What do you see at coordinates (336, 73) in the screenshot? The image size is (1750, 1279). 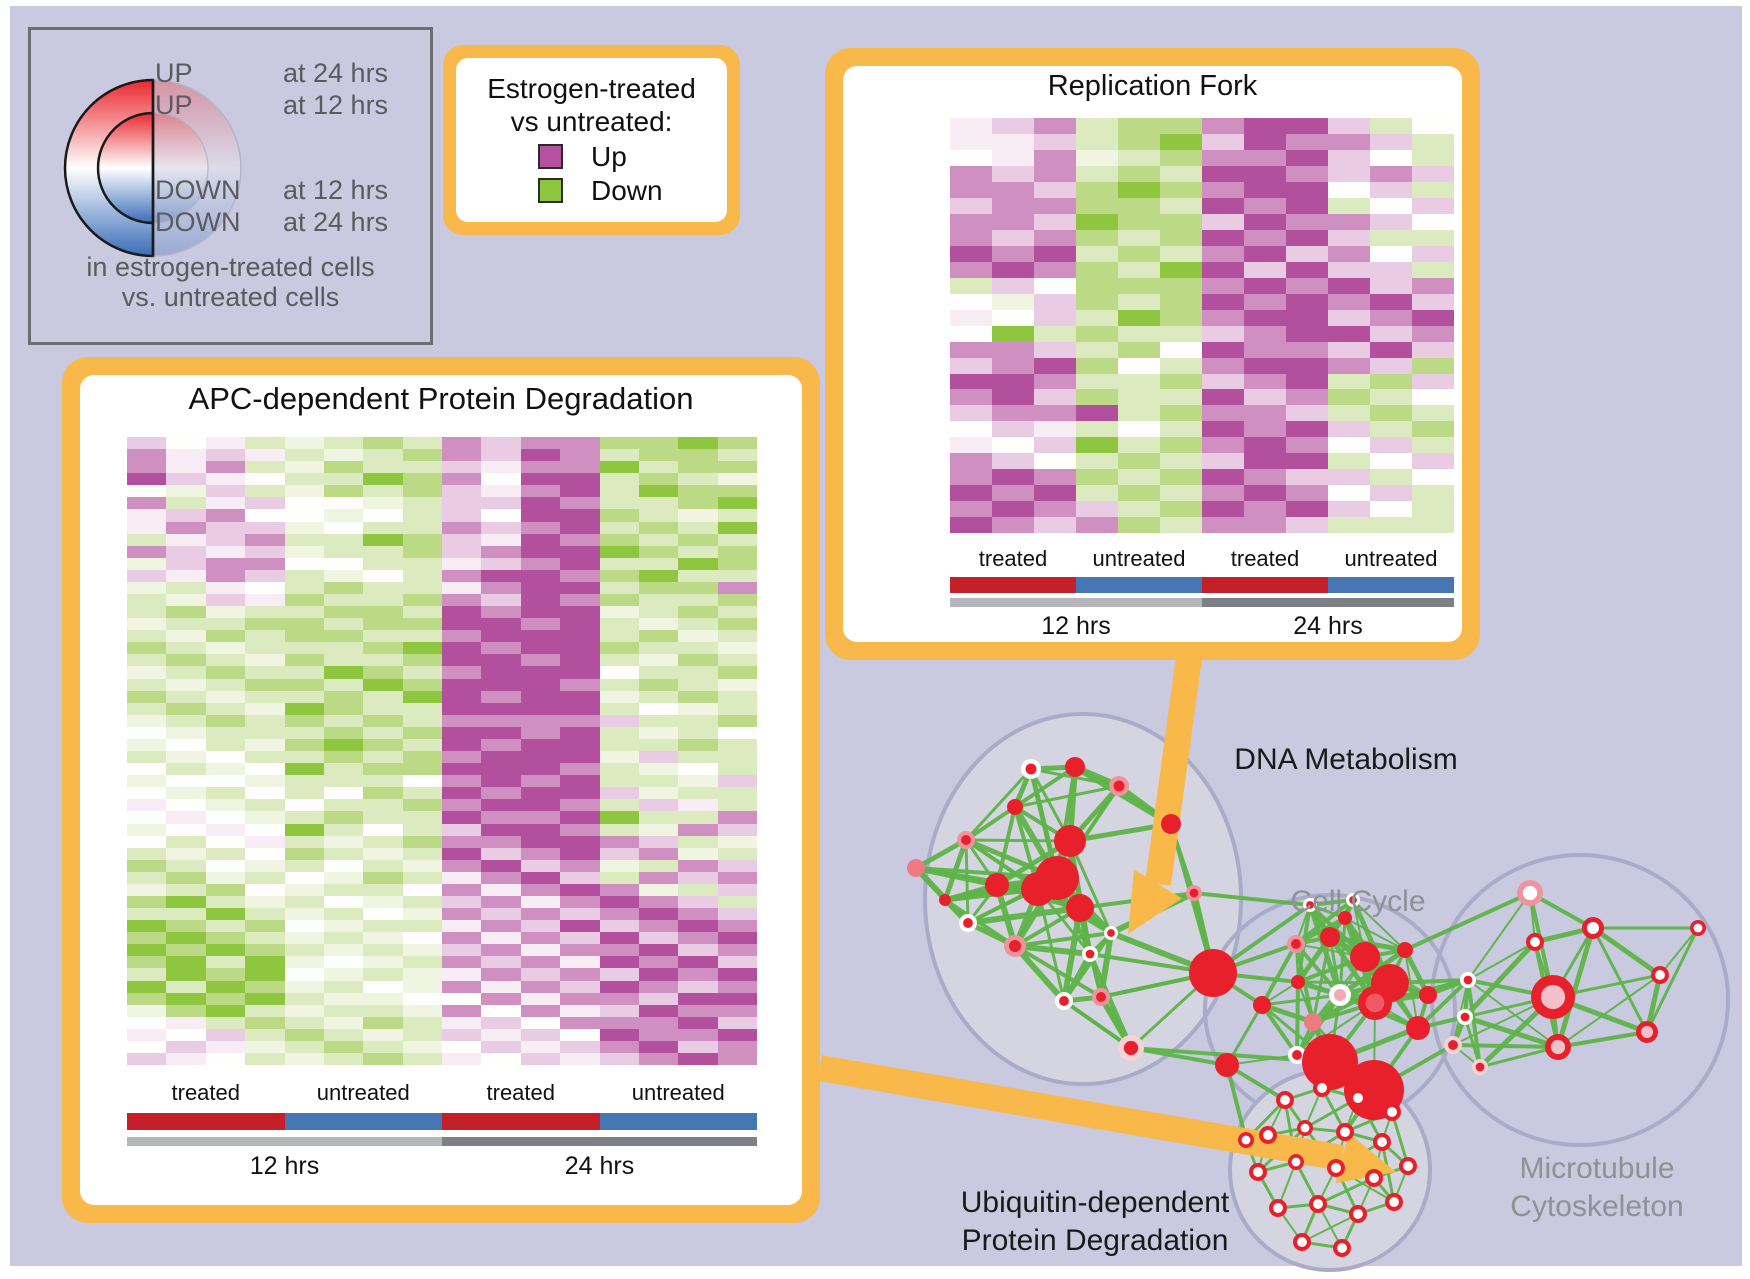 I see `ring-row-time: at 24 hrs` at bounding box center [336, 73].